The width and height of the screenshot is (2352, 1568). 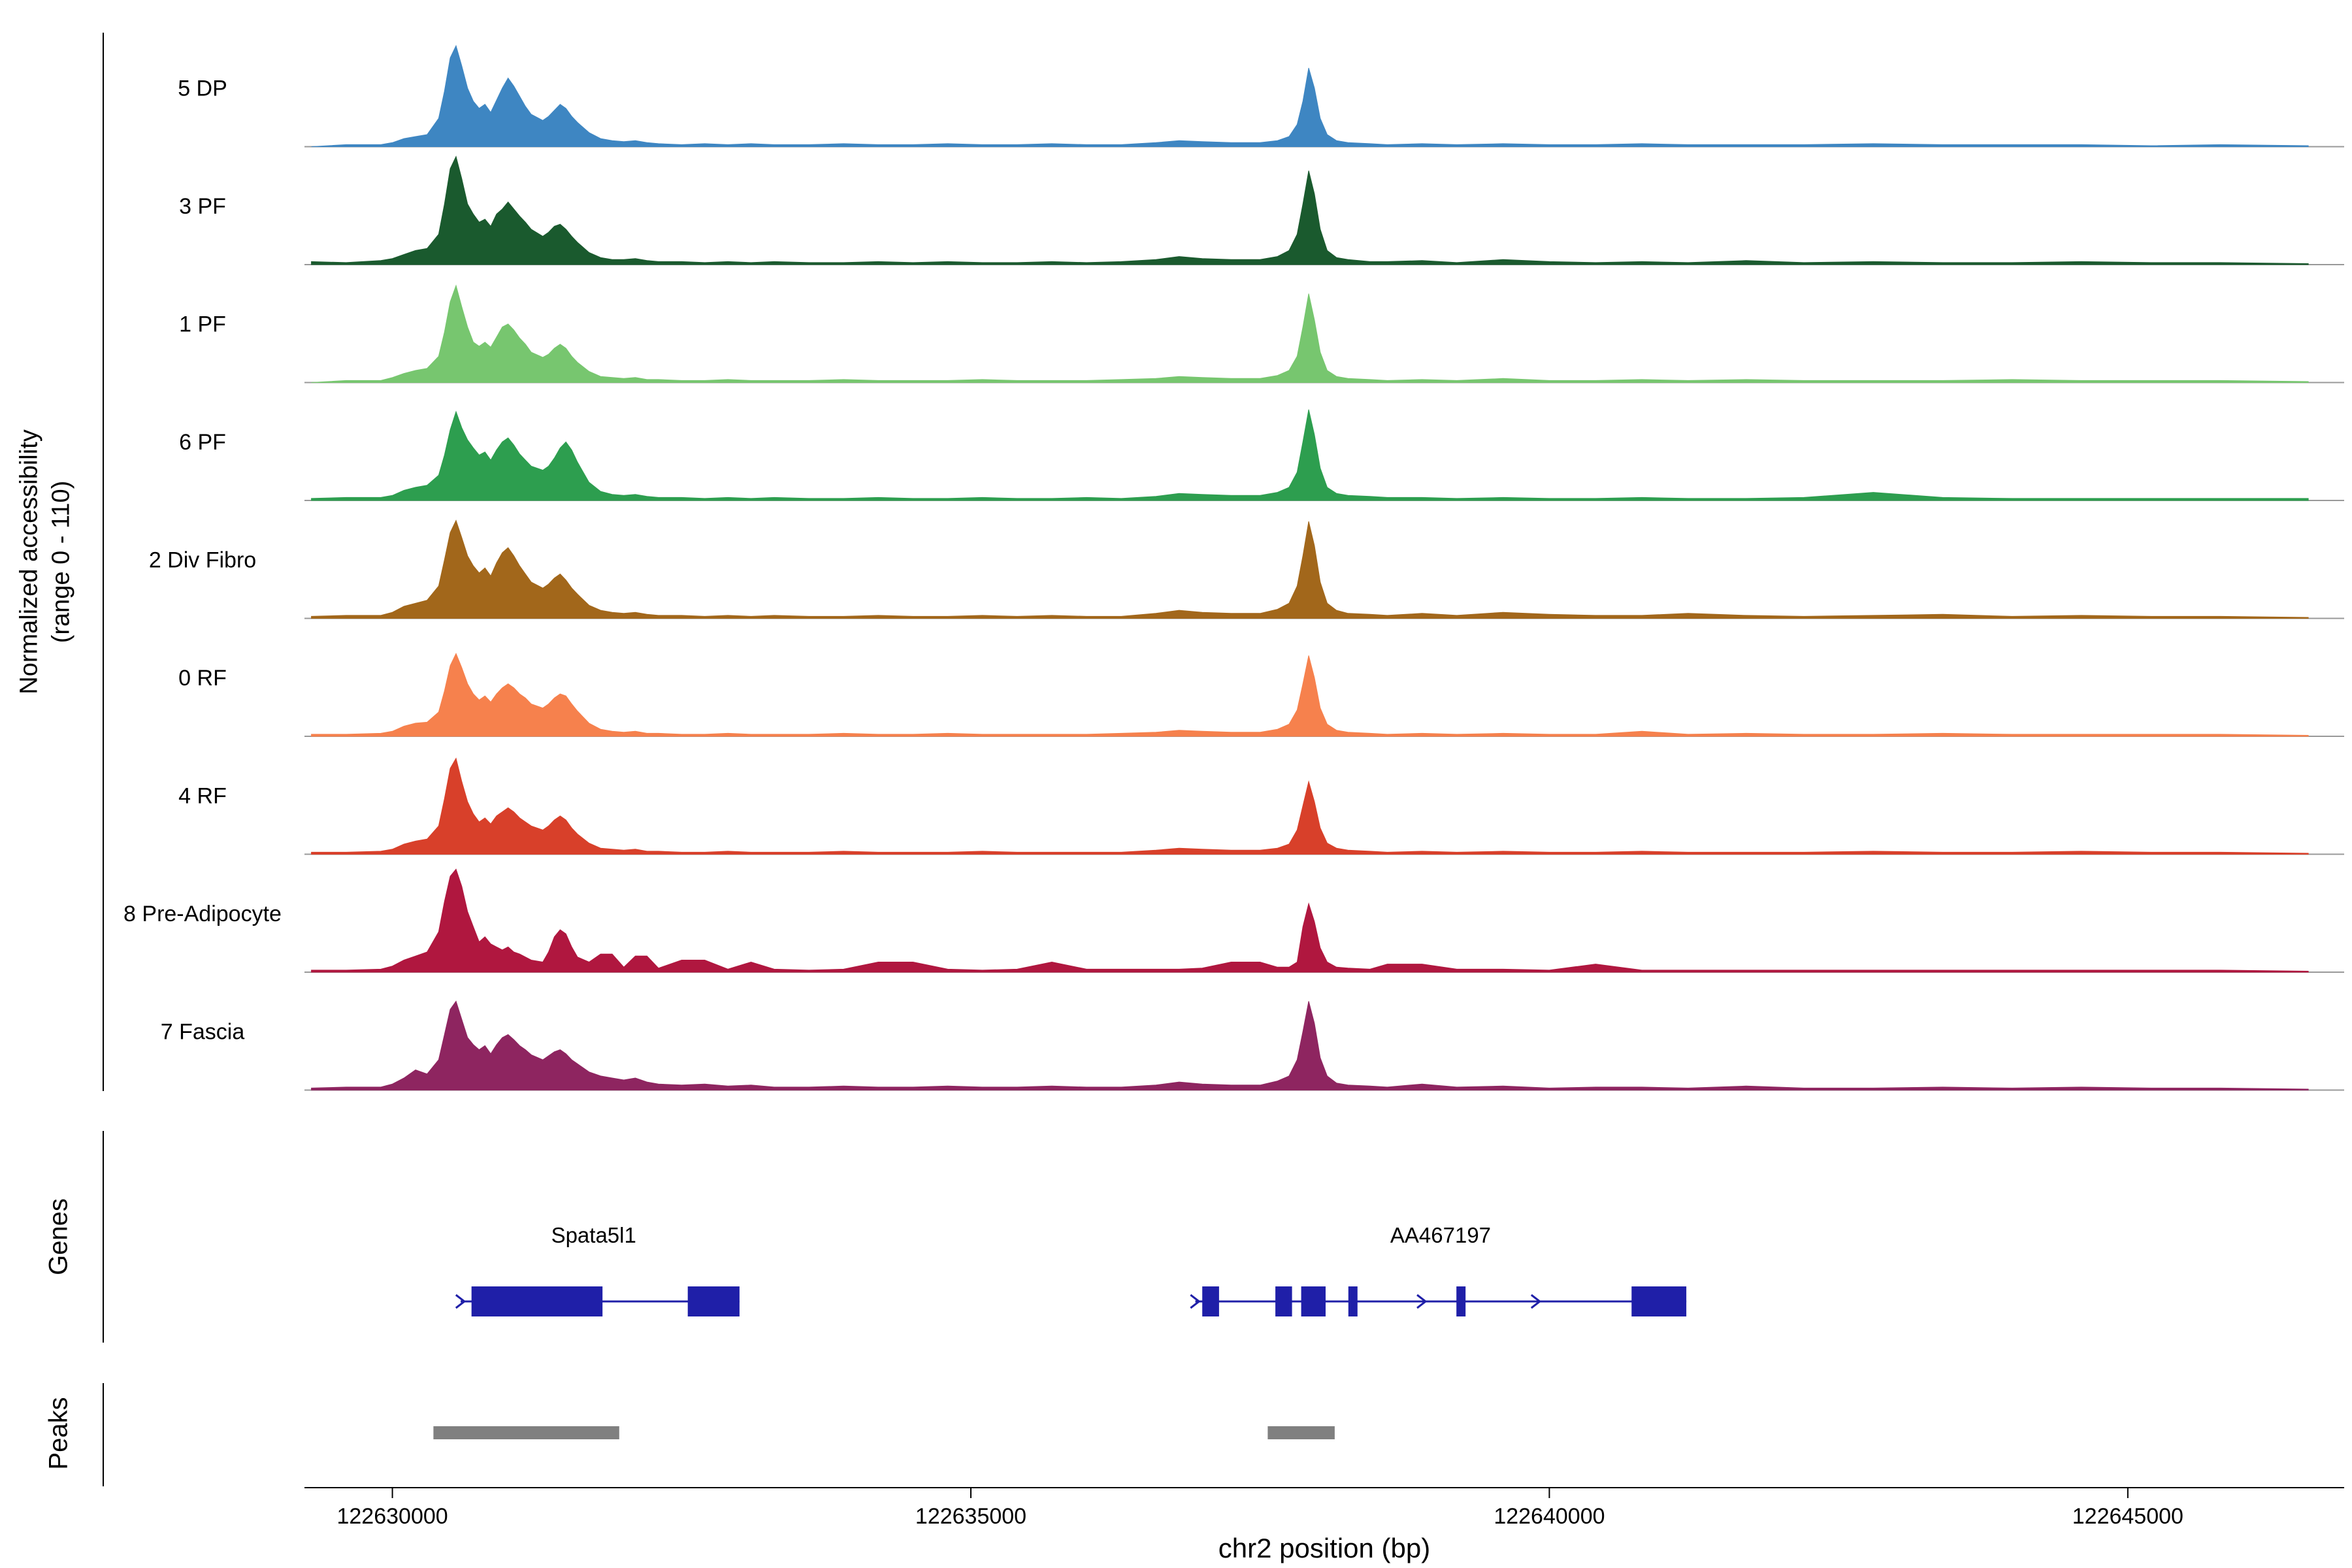 What do you see at coordinates (202, 88) in the screenshot?
I see `track-label: 5 DP` at bounding box center [202, 88].